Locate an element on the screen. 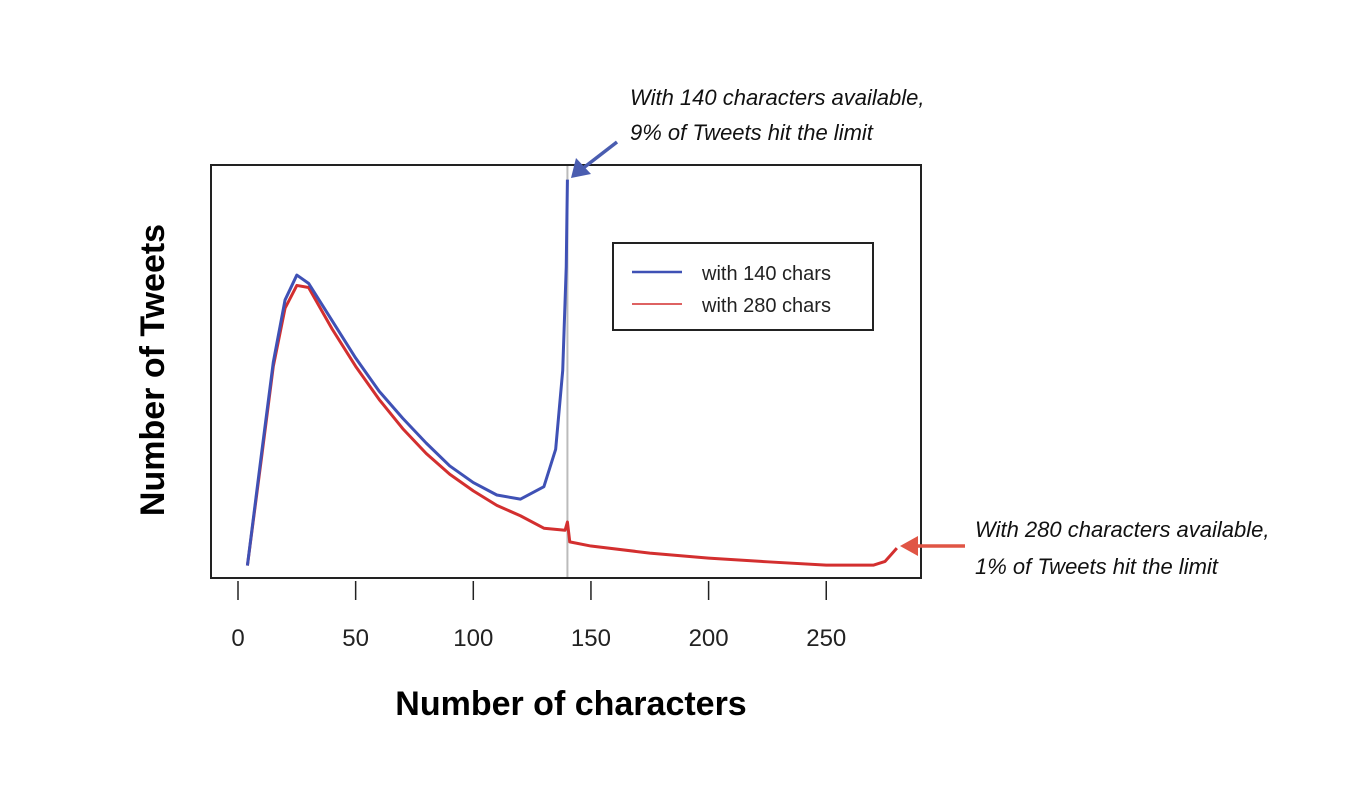 This screenshot has height=791, width=1366. x-tick-label: 250 is located at coordinates (826, 638).